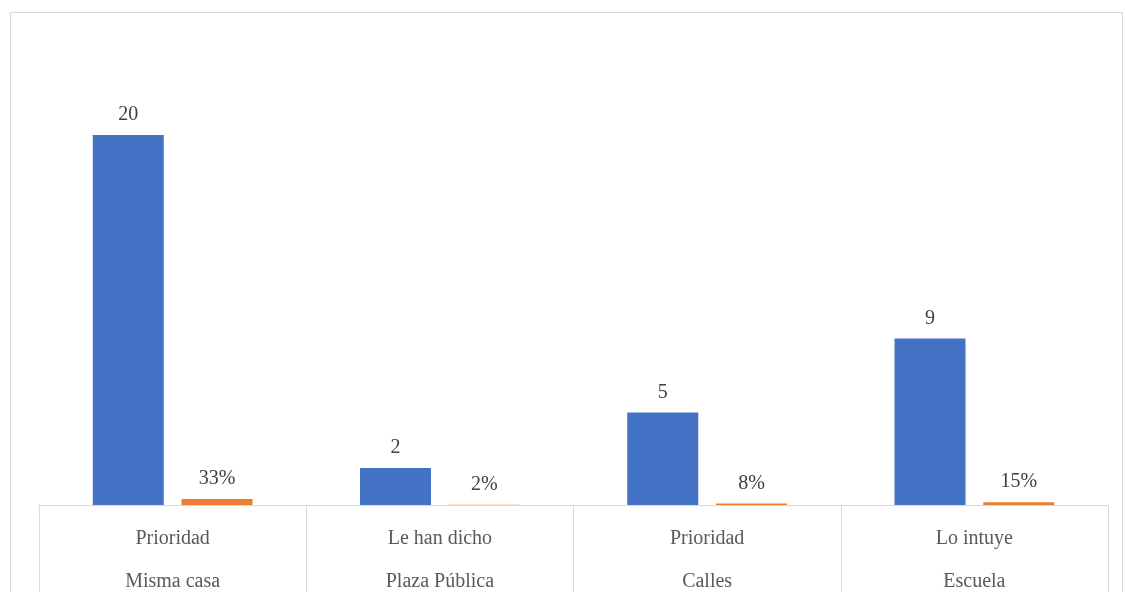  Describe the element at coordinates (751, 481) in the screenshot. I see `data-label: 8%` at that location.